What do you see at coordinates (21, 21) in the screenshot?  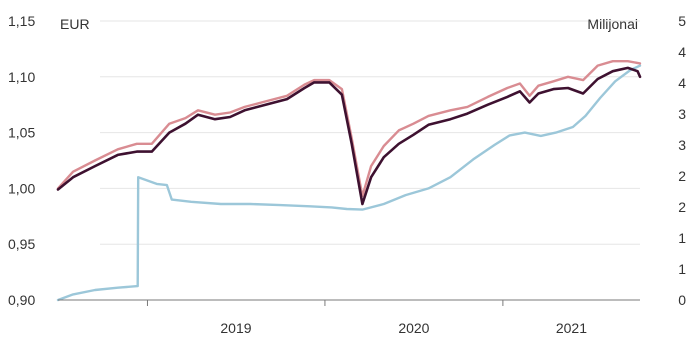 I see `left-tick-label: 1,15` at bounding box center [21, 21].